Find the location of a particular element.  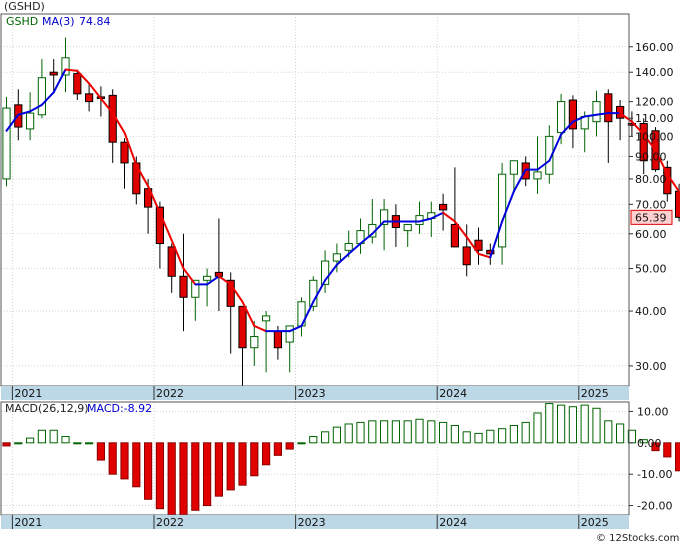

macd-date-label: 2023 is located at coordinates (312, 522).